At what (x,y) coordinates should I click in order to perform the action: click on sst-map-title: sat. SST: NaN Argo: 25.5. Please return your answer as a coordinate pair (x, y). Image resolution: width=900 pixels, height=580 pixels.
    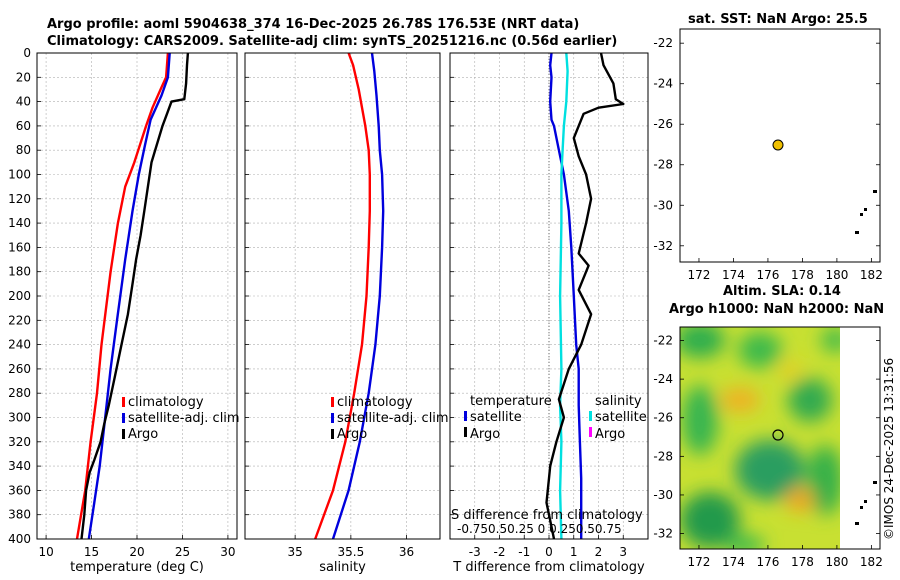
    Looking at the image, I should click on (778, 19).